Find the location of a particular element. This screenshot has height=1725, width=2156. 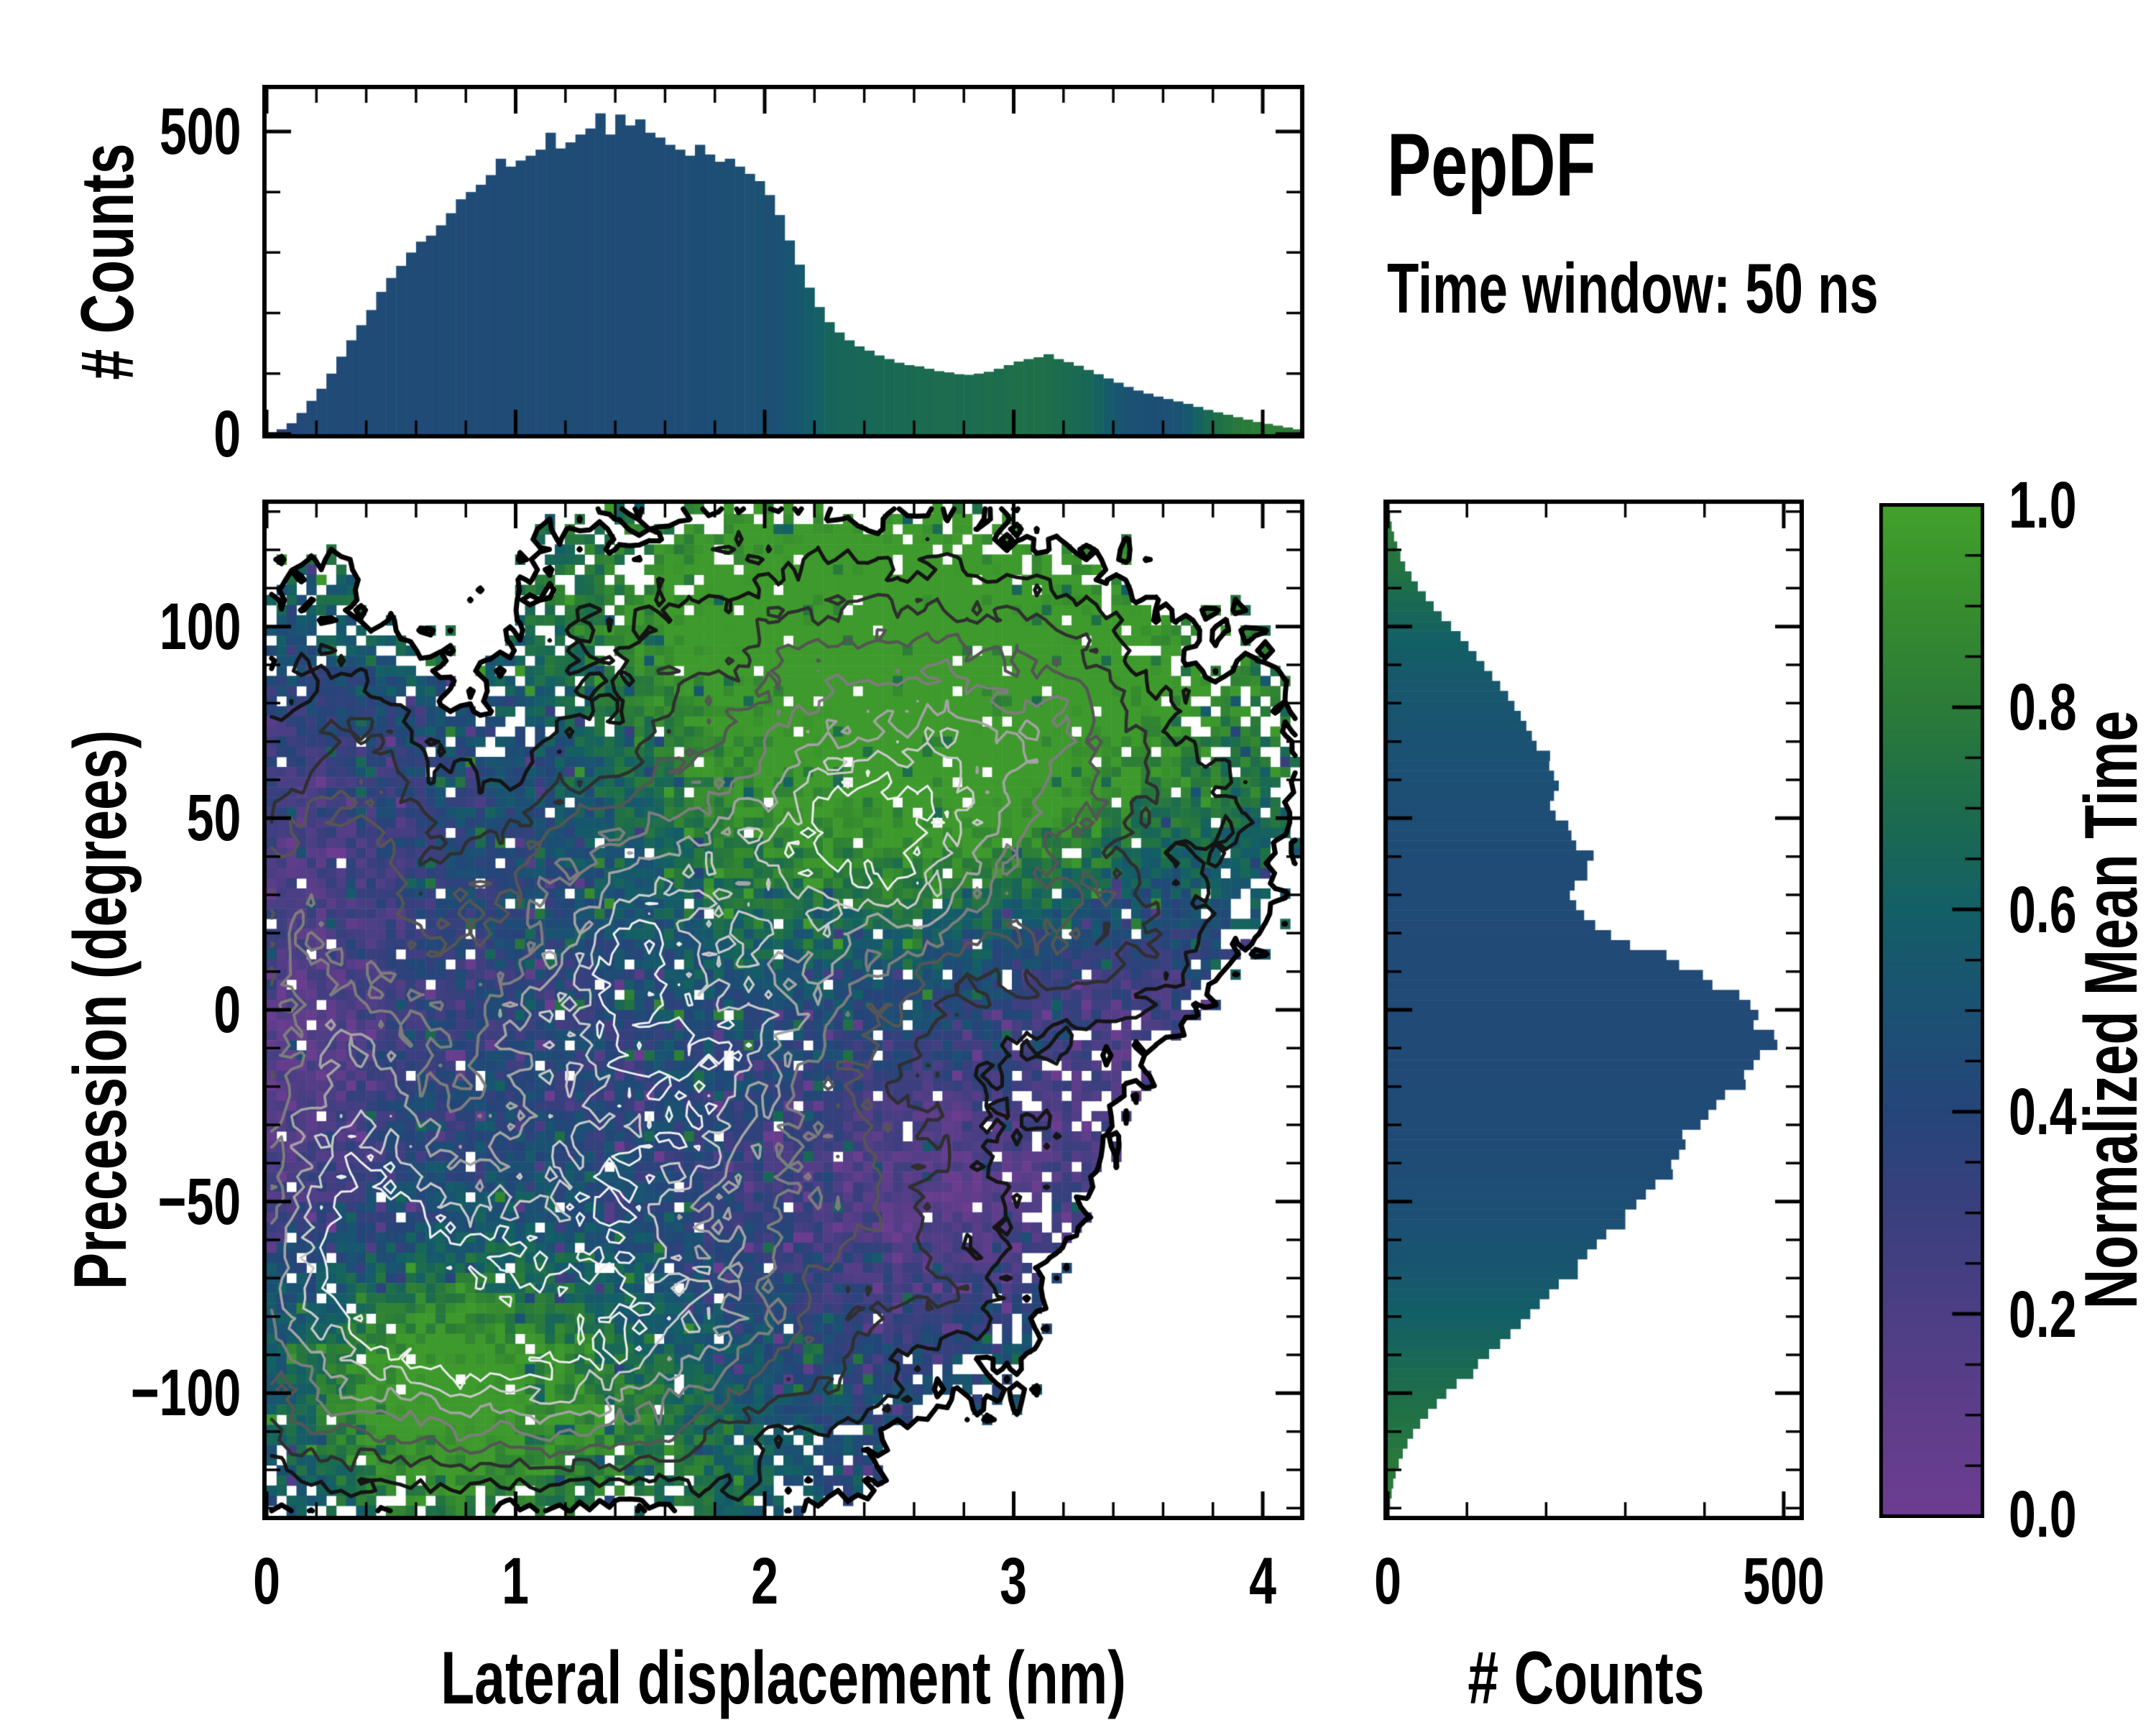

colorbar-tick-0.2-label: 0.2 is located at coordinates (2043, 1314).